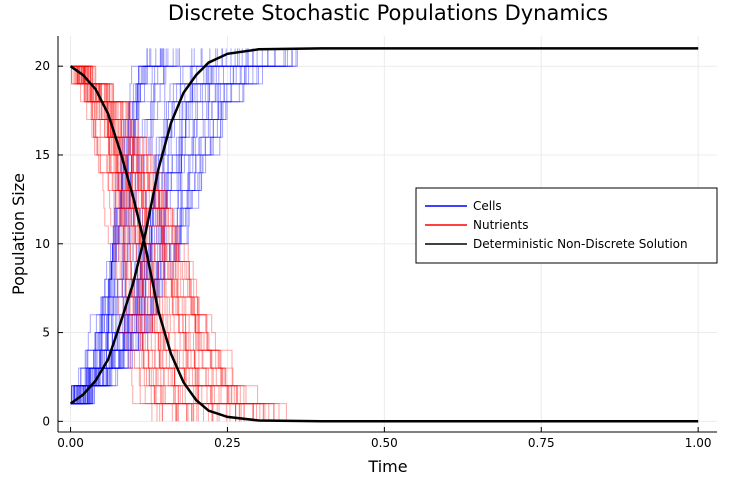  What do you see at coordinates (501, 225) in the screenshot?
I see `legend-label: Nutrients` at bounding box center [501, 225].